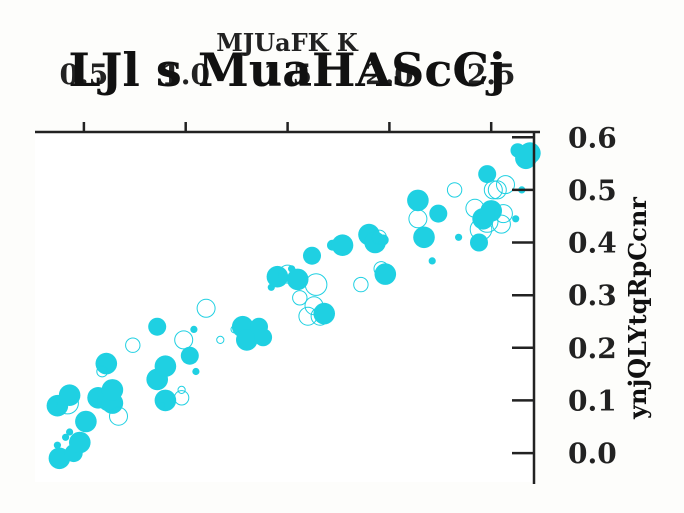 Image resolution: width=684 pixels, height=513 pixels. I want to click on chart-title: LJl s MuaHAScCj, so click(286, 70).